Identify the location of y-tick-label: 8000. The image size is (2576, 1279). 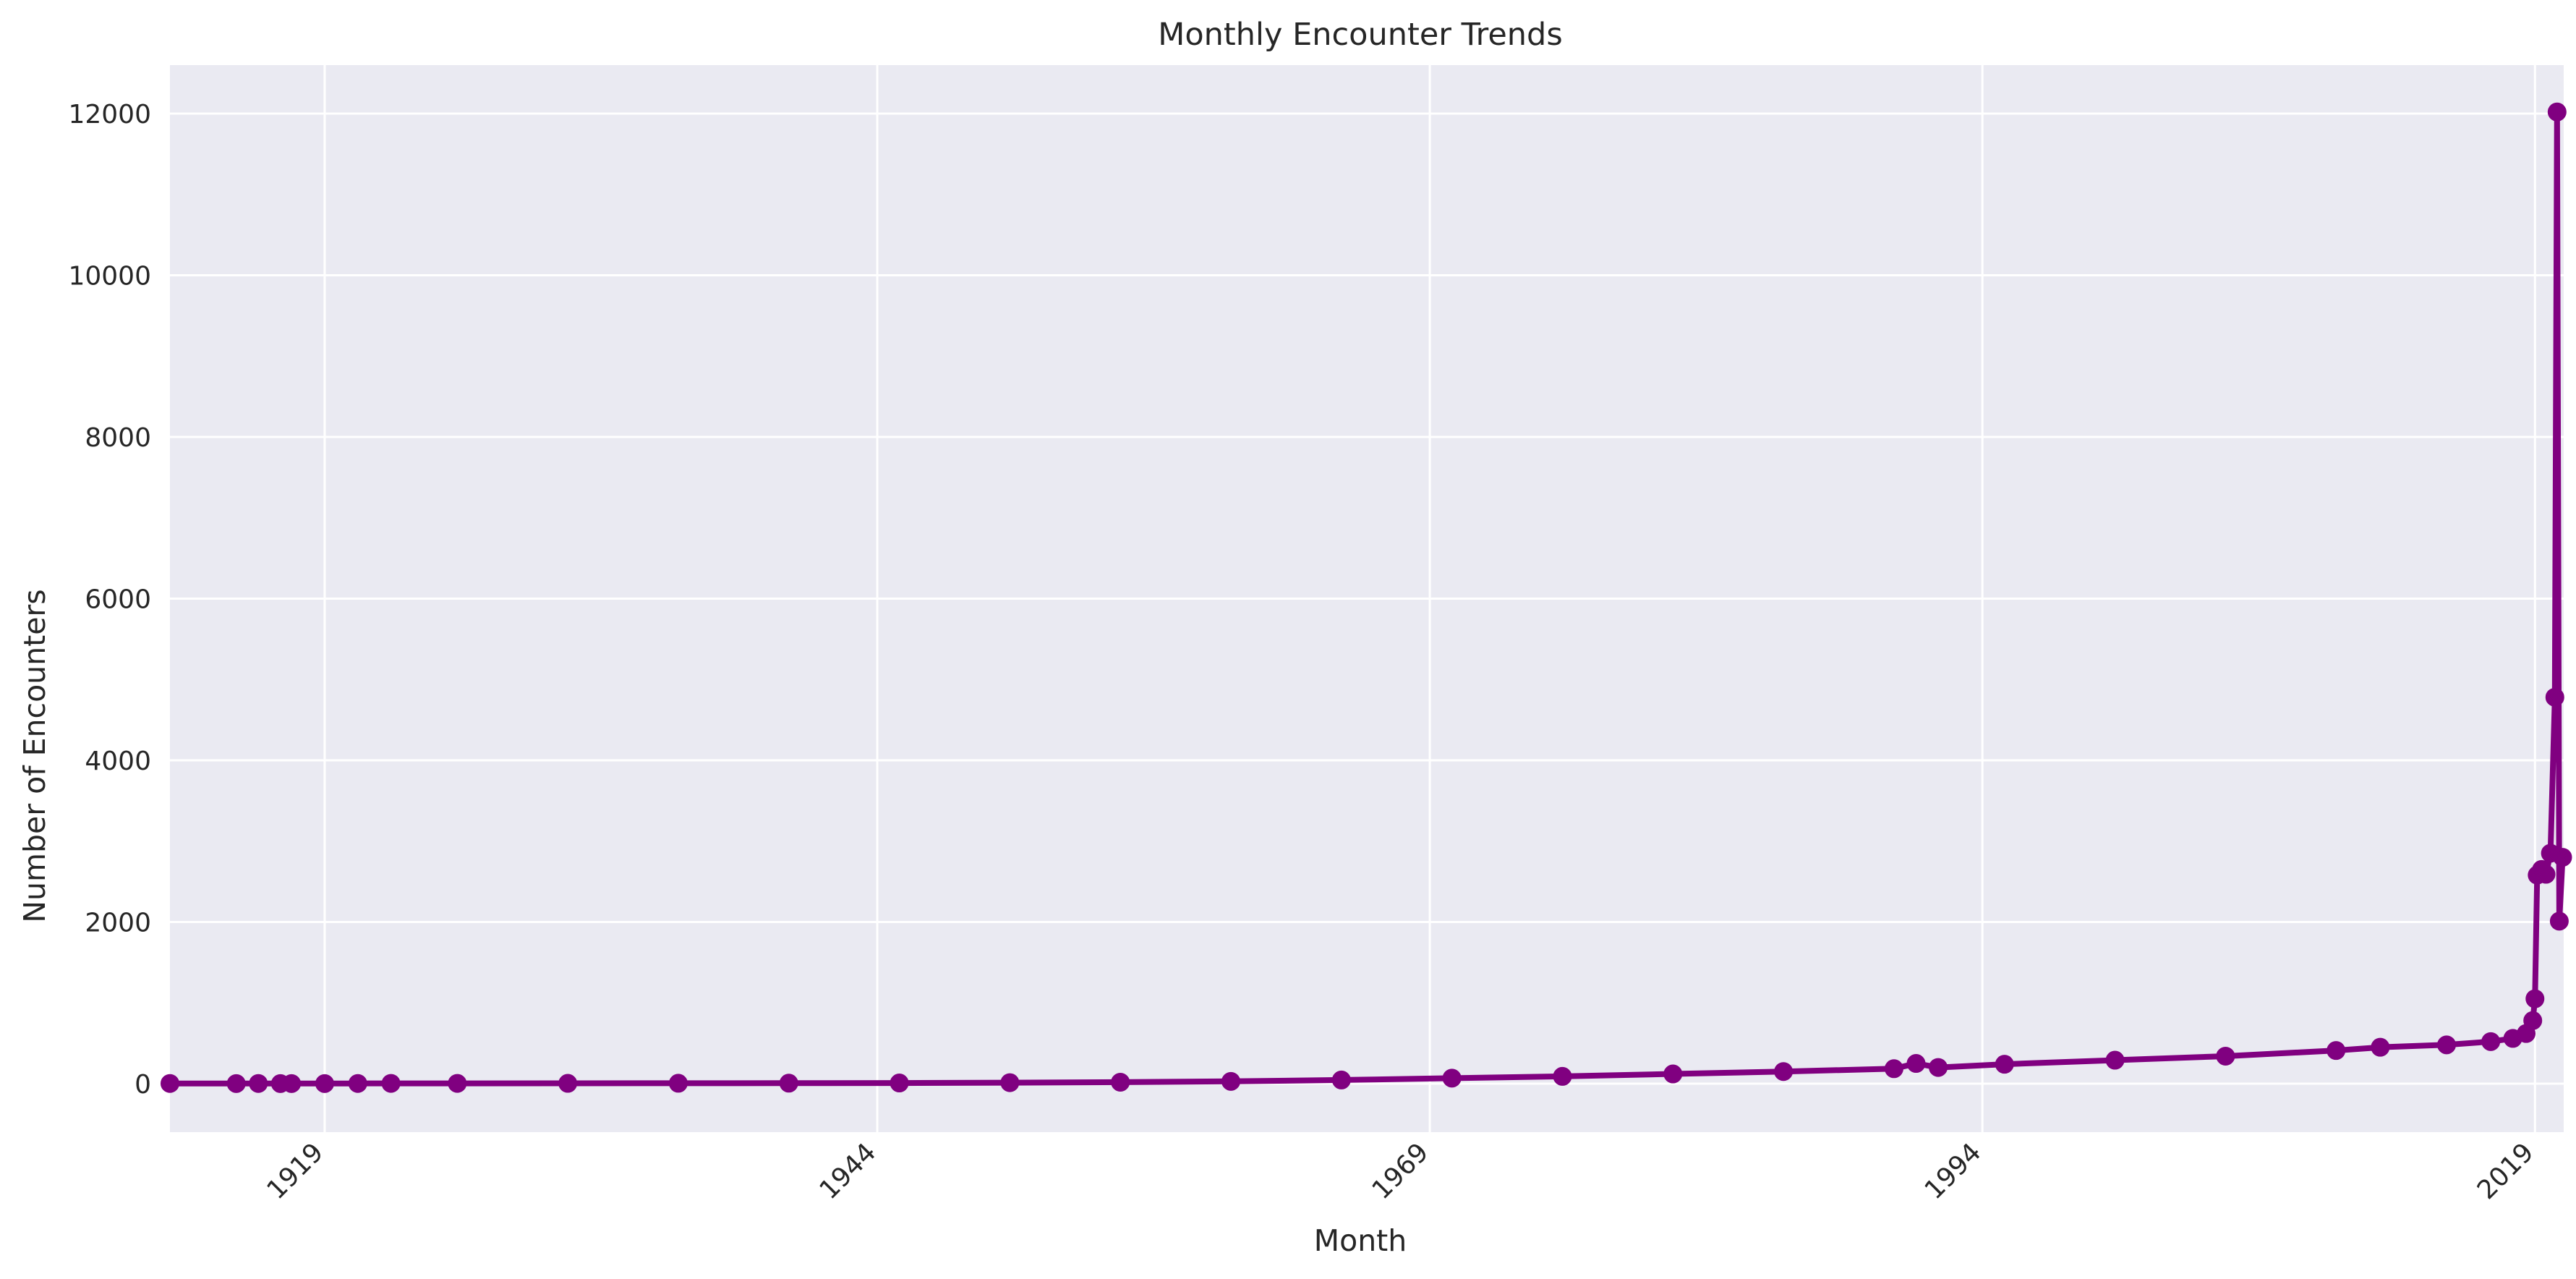
(118, 438).